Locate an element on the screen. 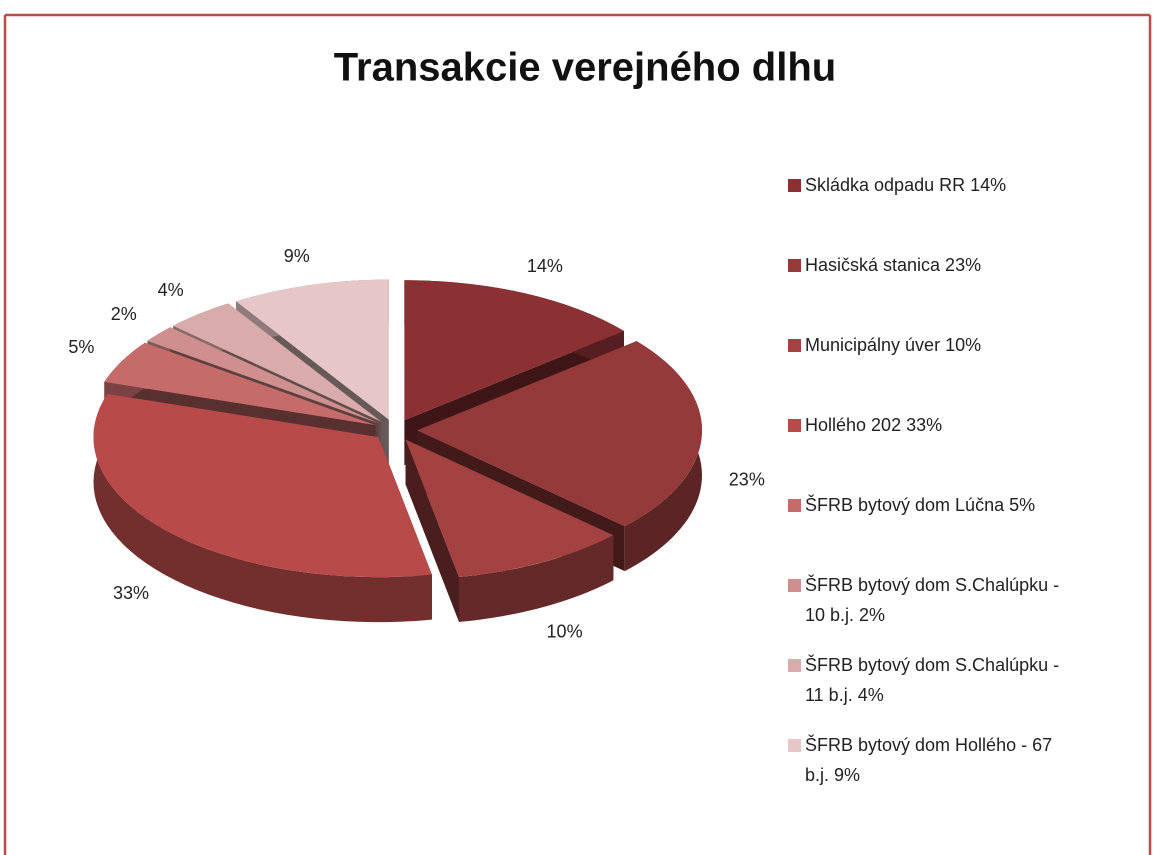 The image size is (1155, 855). data-label: 2% is located at coordinates (124, 314).